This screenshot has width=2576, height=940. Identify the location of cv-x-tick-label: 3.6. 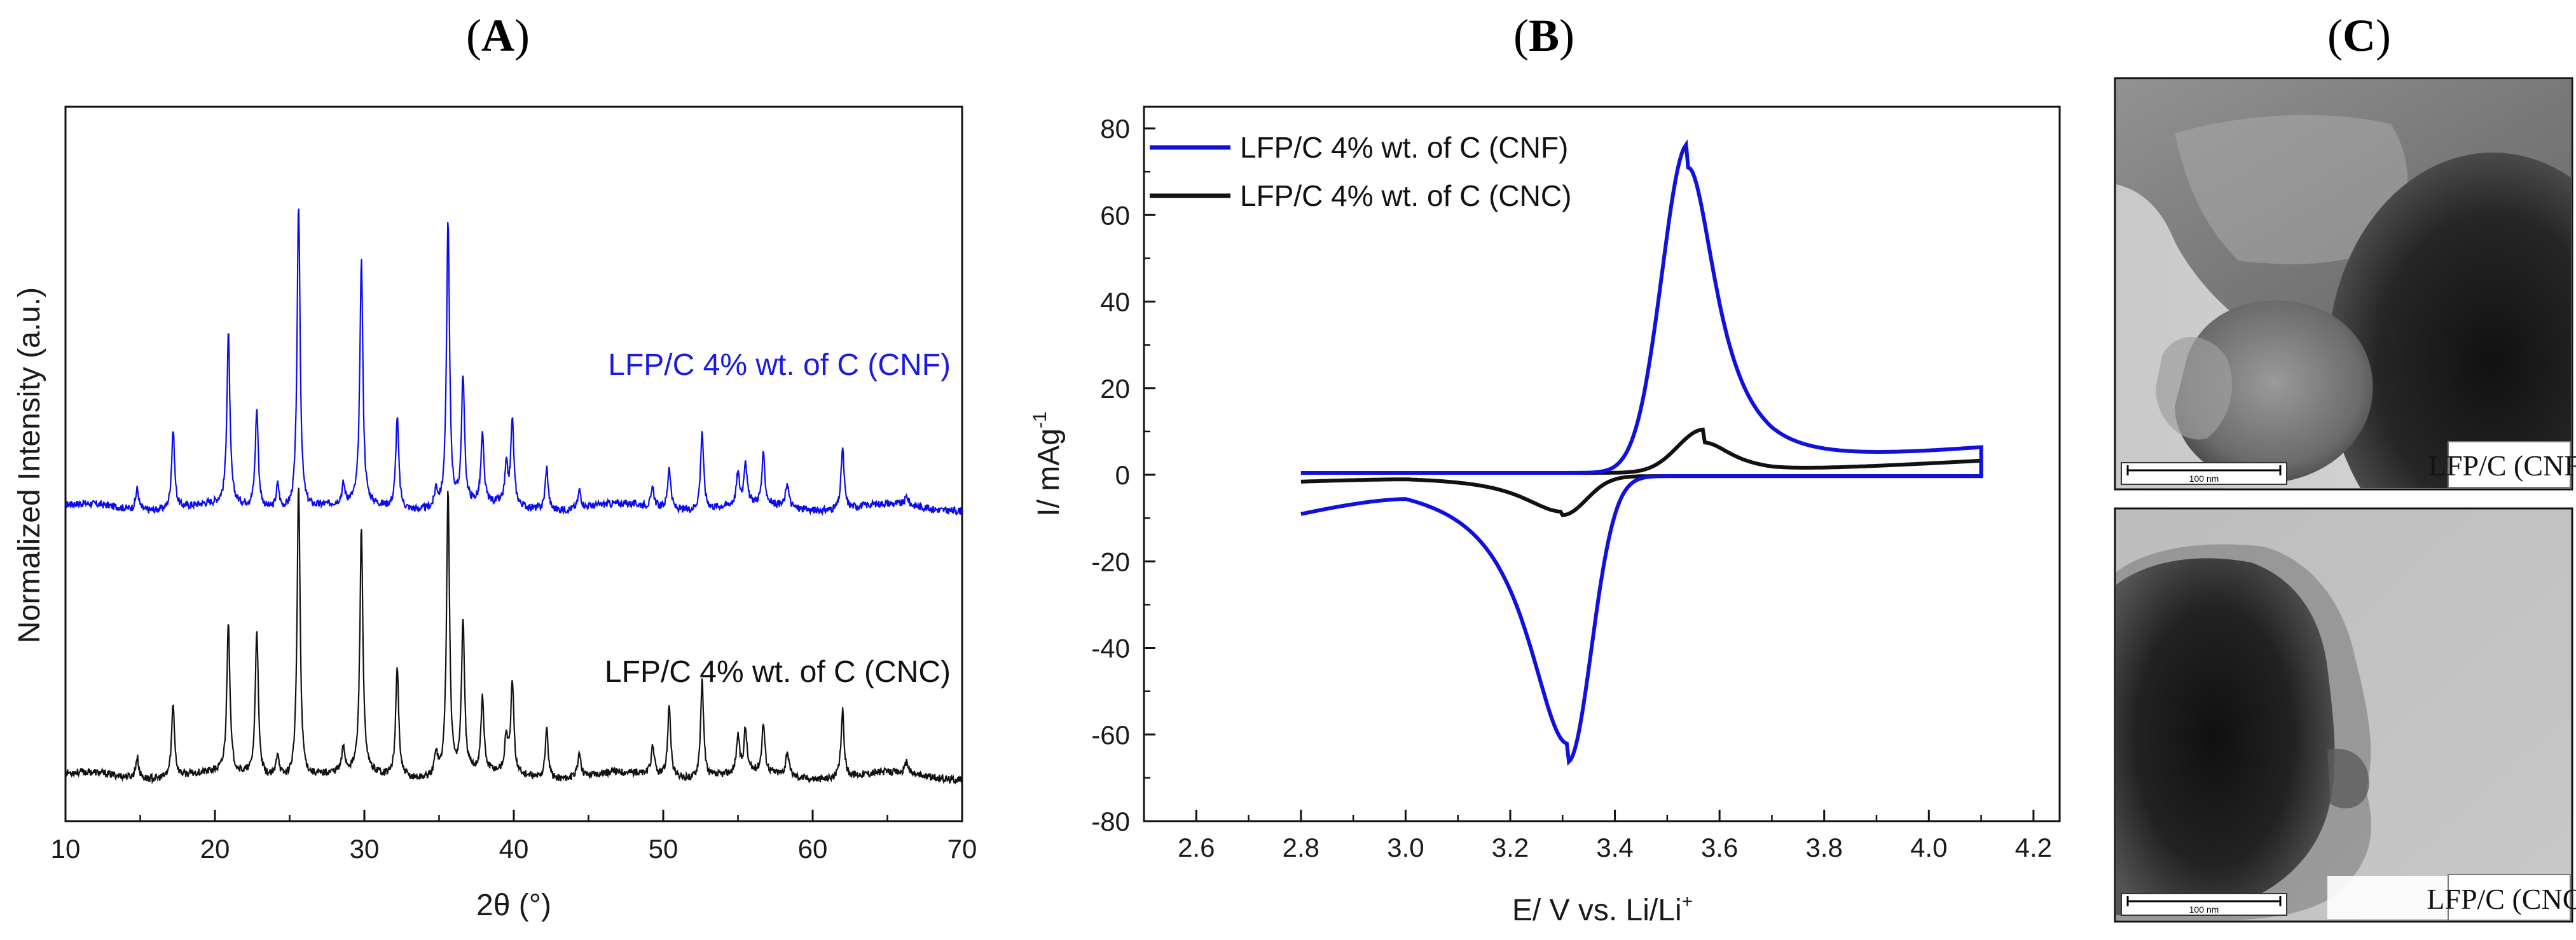
(1719, 847).